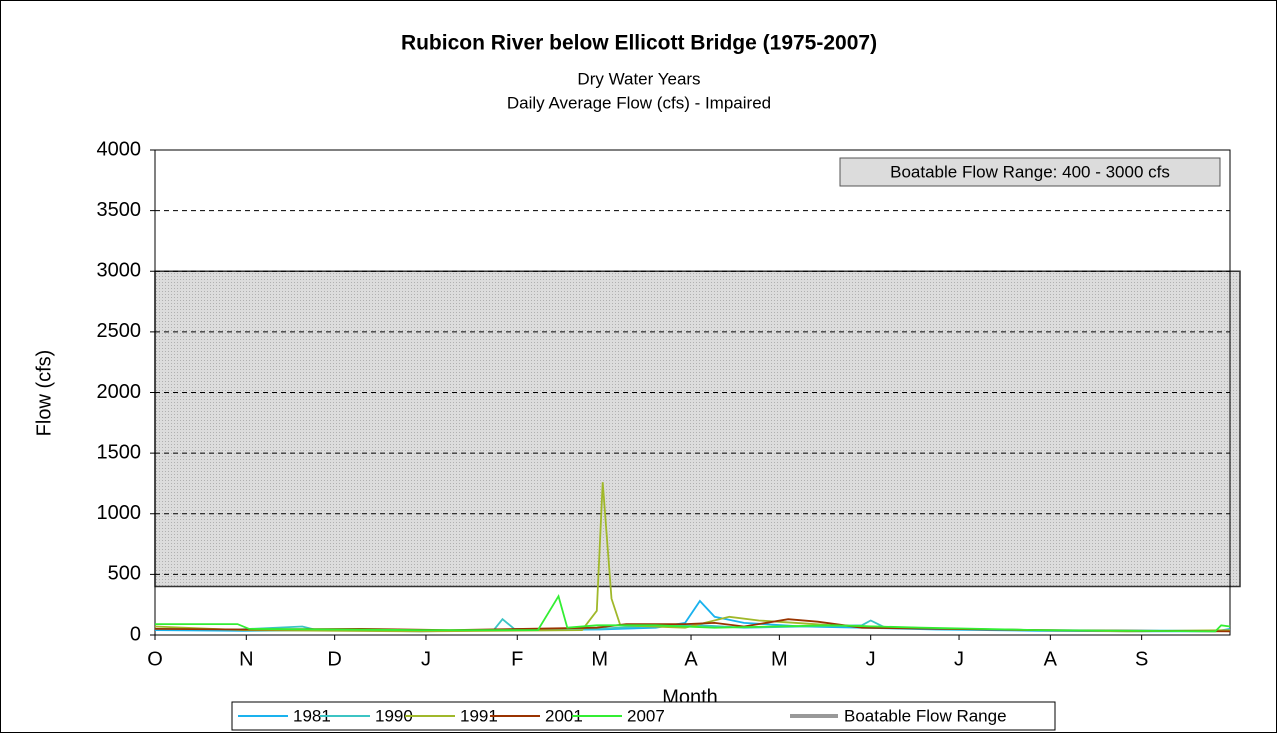 This screenshot has width=1278, height=733. Describe the element at coordinates (394, 715) in the screenshot. I see `legend-label: 1990` at that location.